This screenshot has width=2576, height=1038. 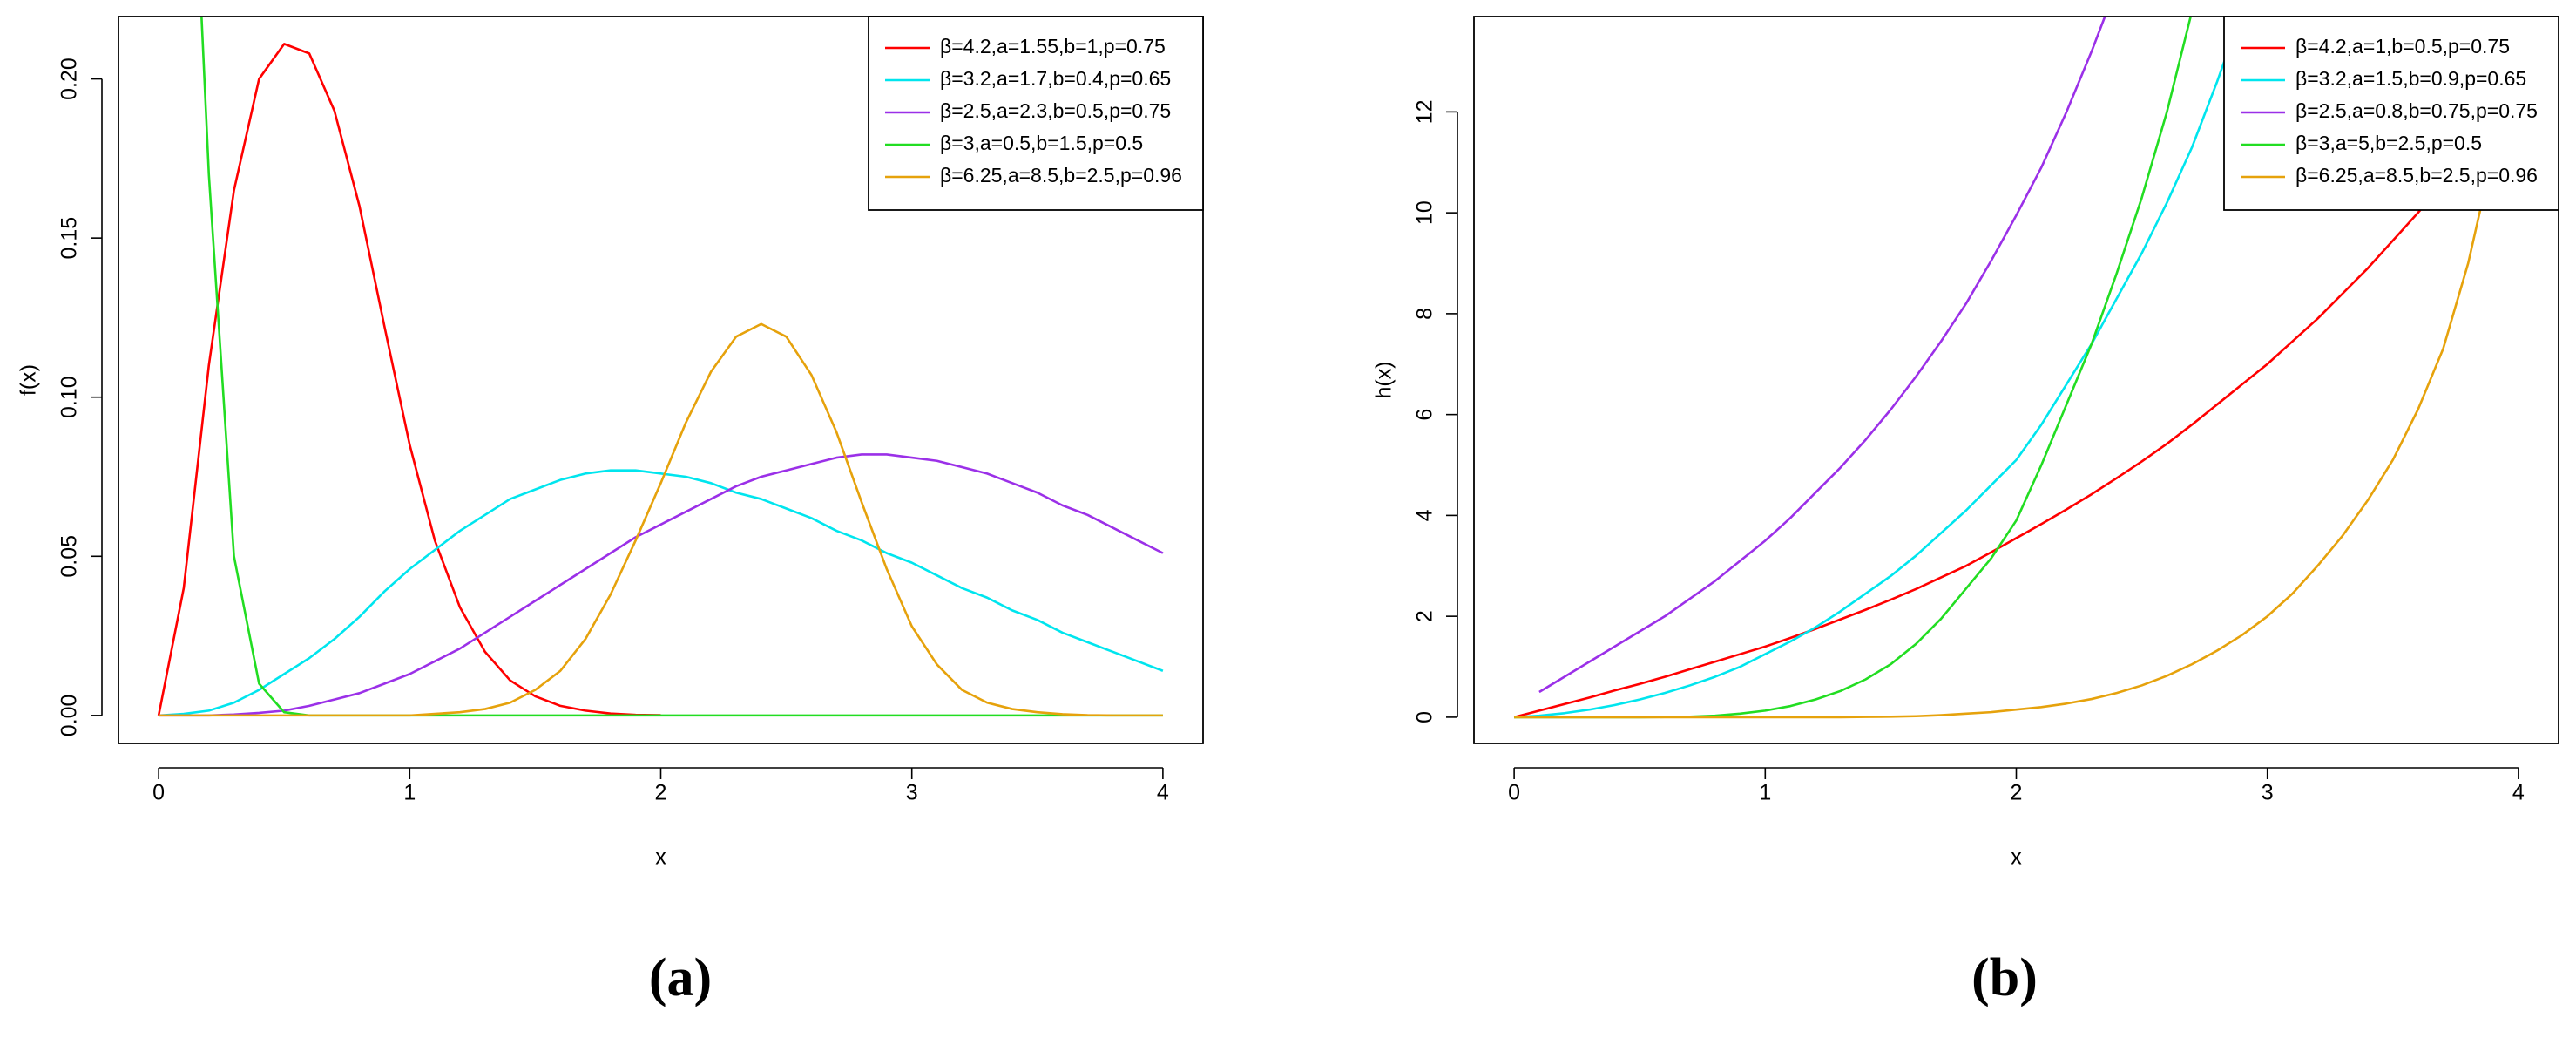 What do you see at coordinates (2004, 977) in the screenshot?
I see `panel-caption: (b)` at bounding box center [2004, 977].